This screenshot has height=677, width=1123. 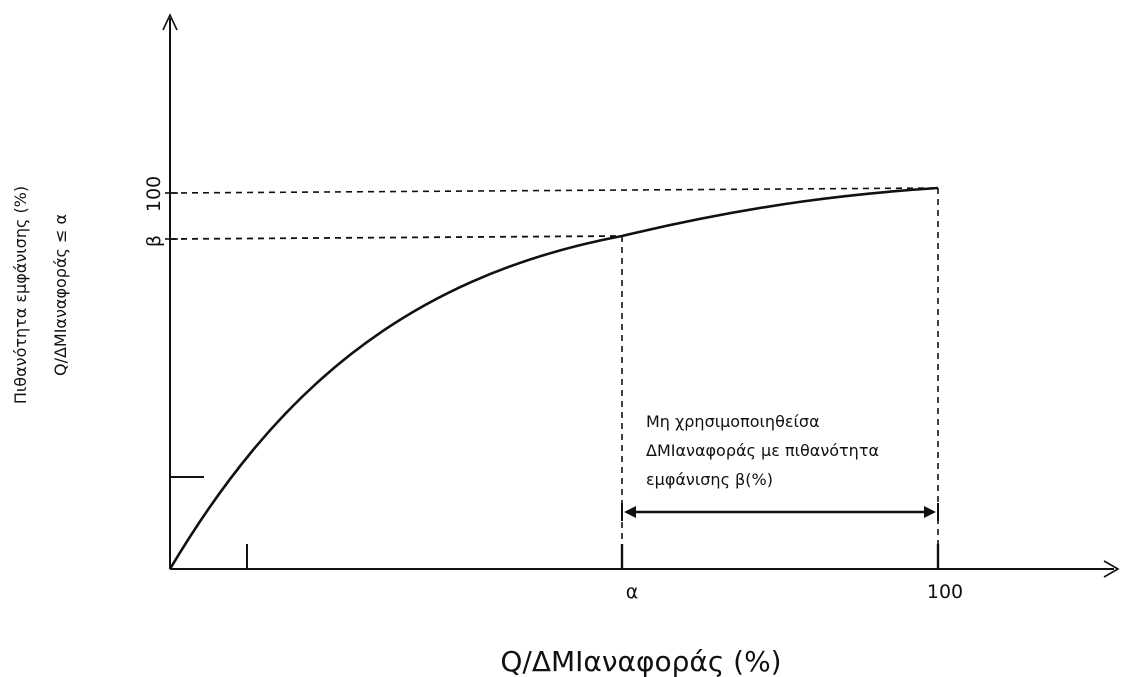 I want to click on guide-line-100-horizontal, so click(x=554, y=190).